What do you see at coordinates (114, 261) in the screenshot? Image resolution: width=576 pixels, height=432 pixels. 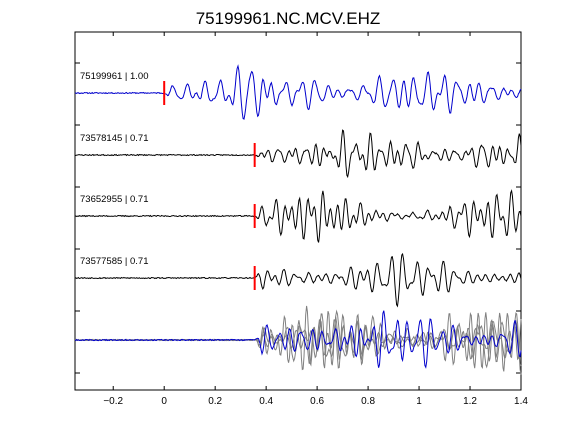 I see `trace-label: 73577585 | 0.71` at bounding box center [114, 261].